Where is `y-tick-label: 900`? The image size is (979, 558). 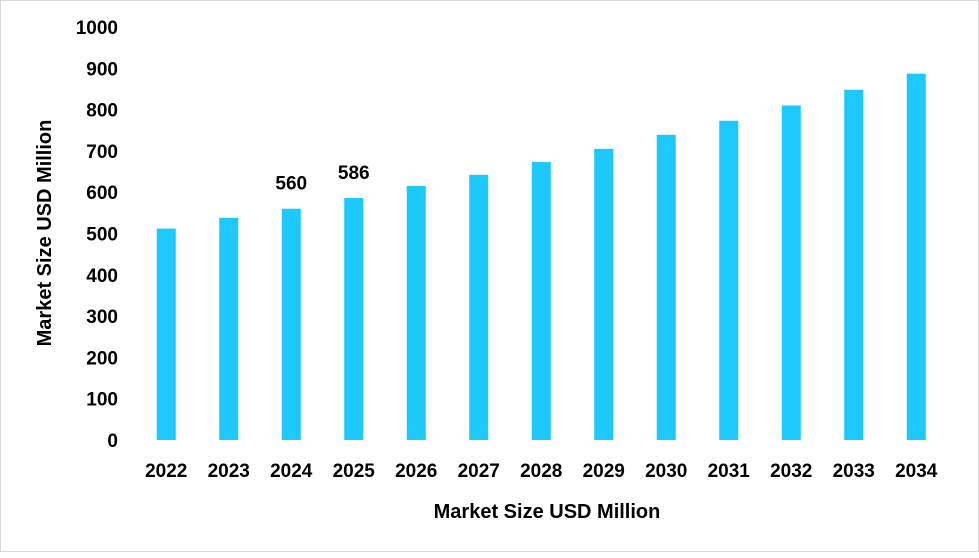
y-tick-label: 900 is located at coordinates (102, 69).